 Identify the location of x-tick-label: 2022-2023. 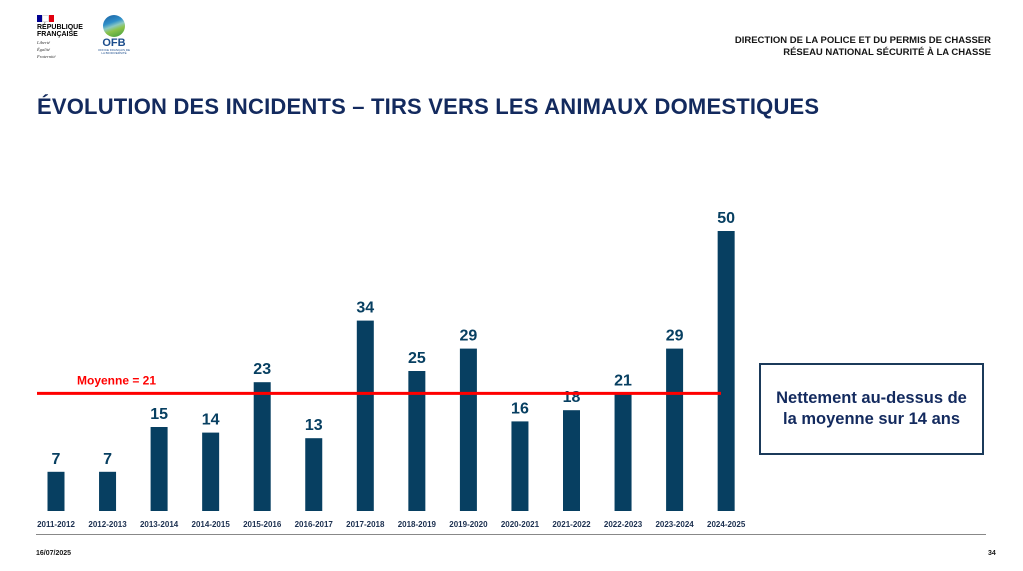
(623, 524).